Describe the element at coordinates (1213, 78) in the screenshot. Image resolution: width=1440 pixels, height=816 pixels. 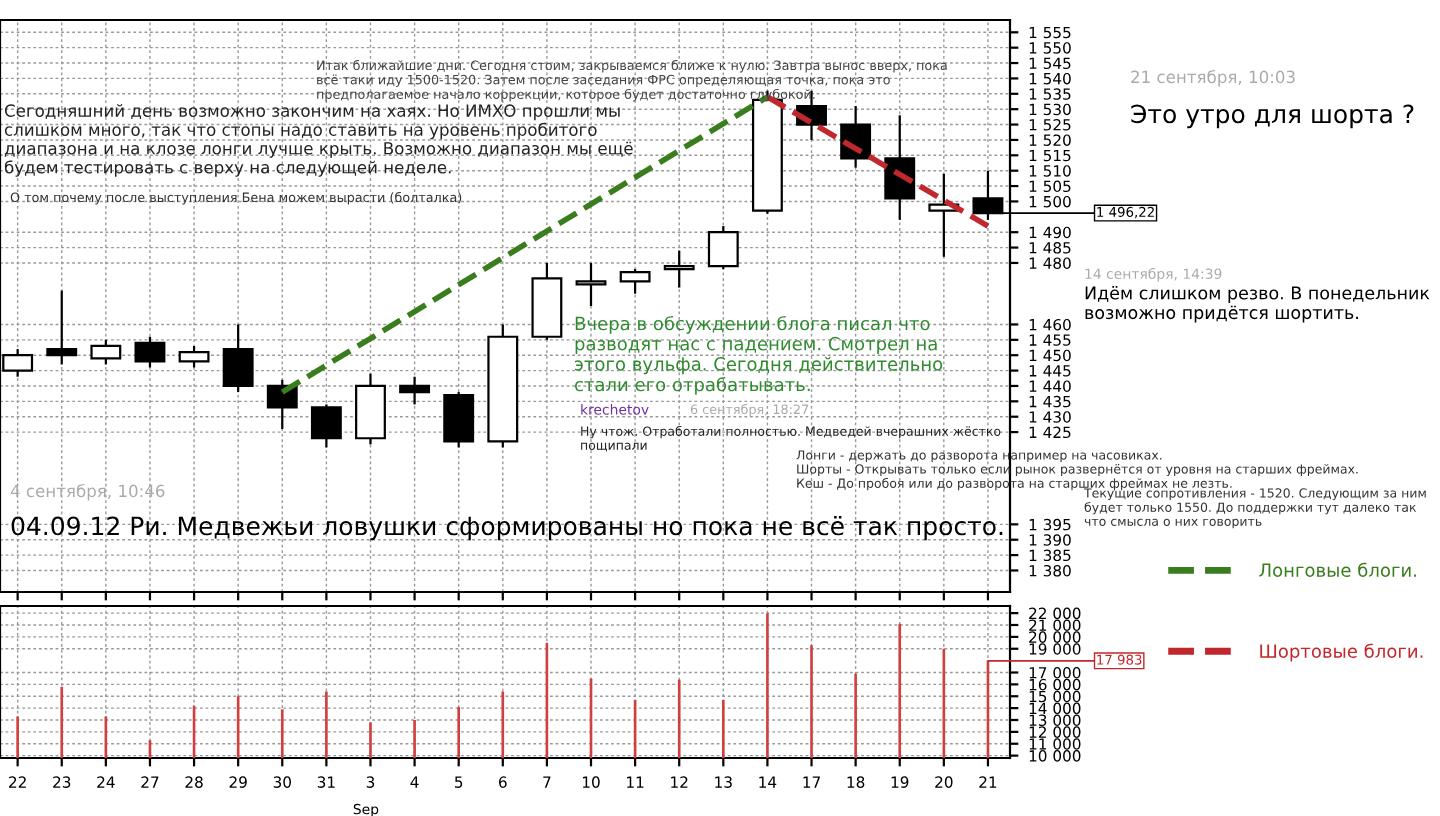
I see `text: 21 сентября, 10:03` at that location.